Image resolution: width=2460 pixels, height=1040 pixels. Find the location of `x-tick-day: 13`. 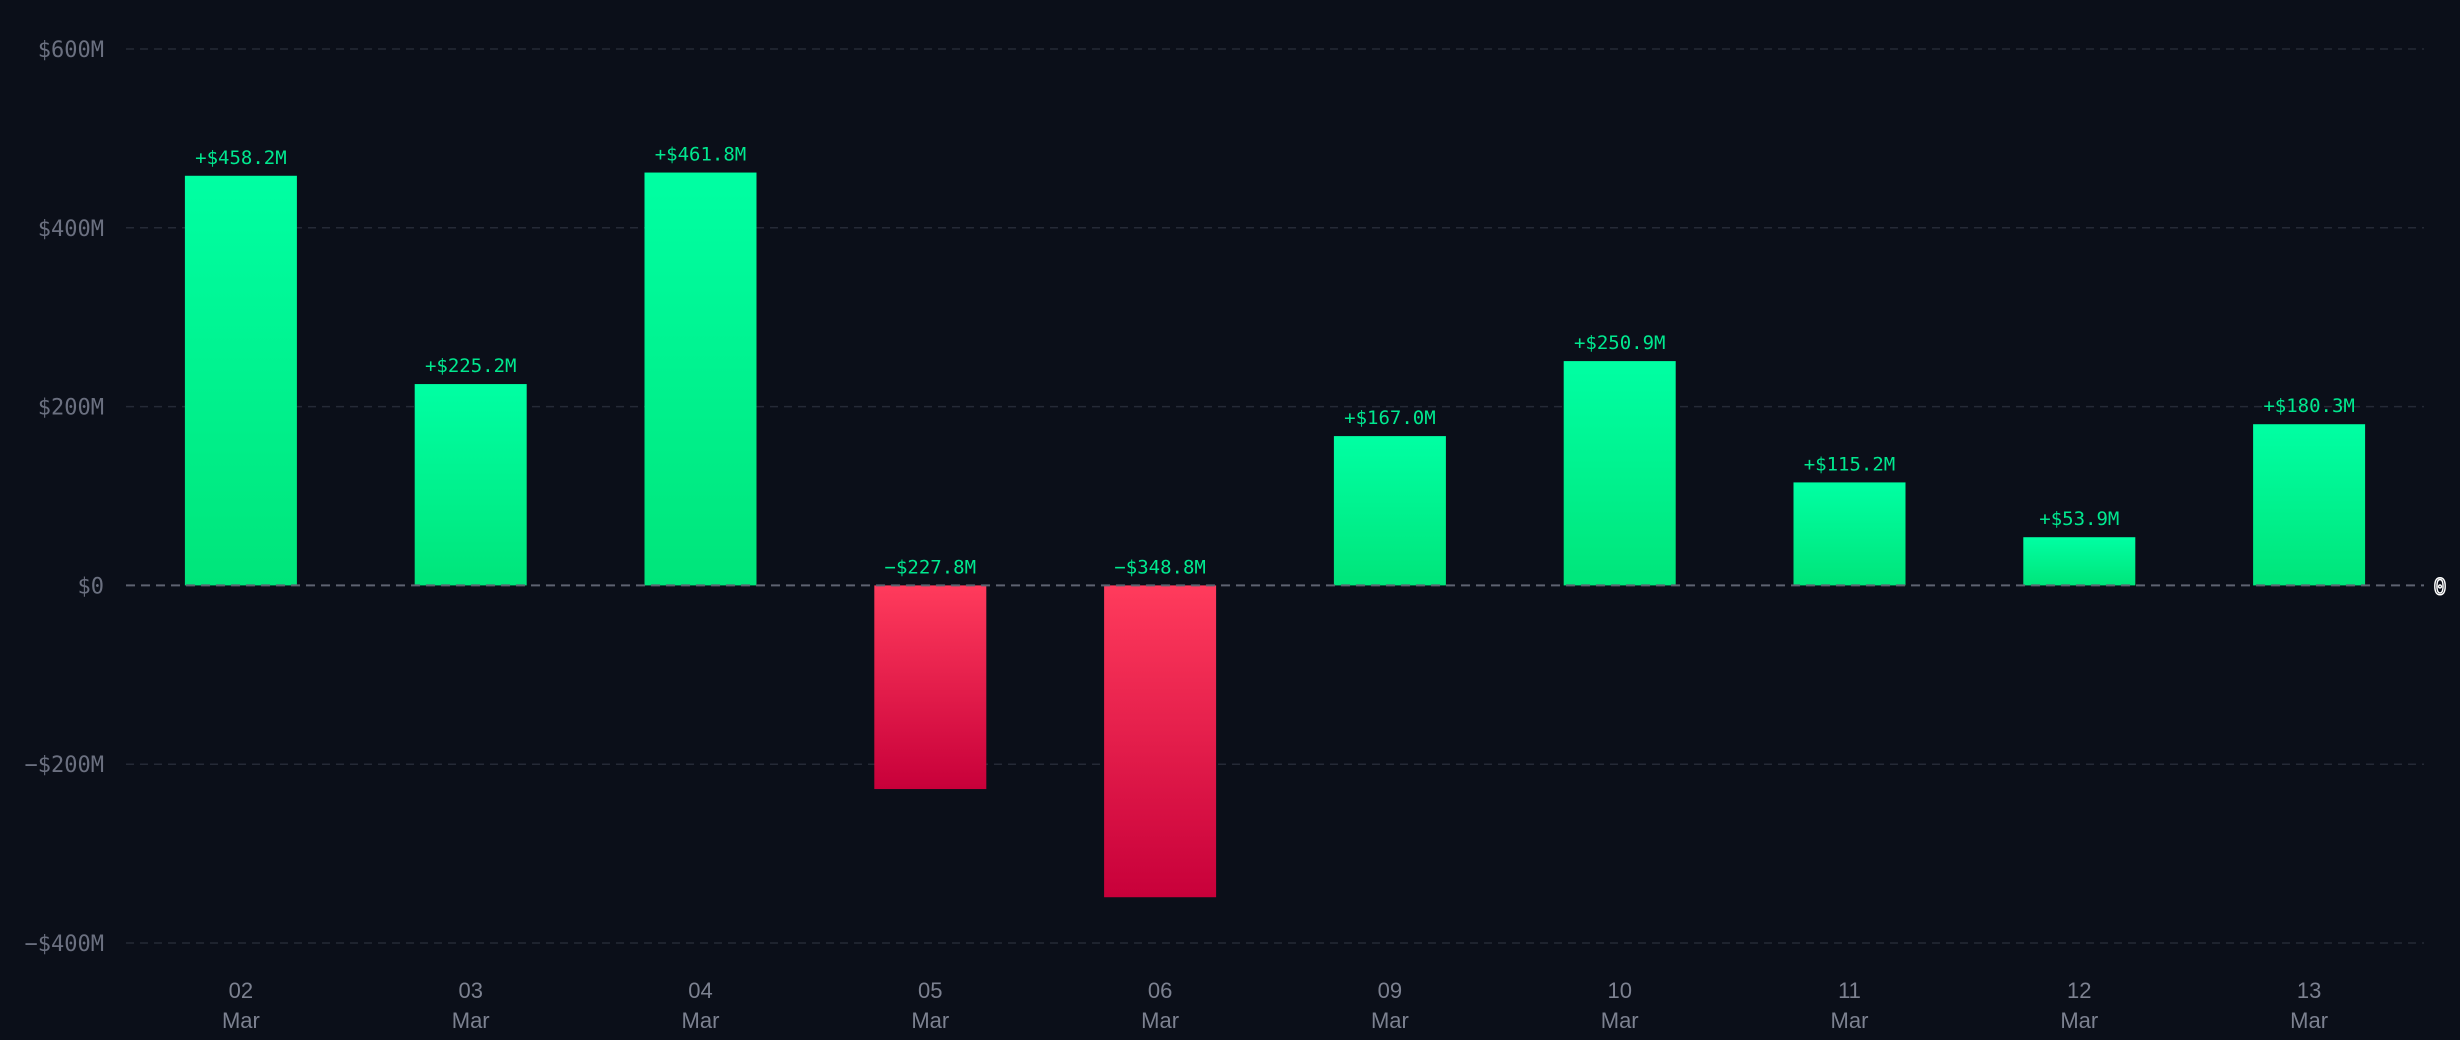

x-tick-day: 13 is located at coordinates (2309, 990).